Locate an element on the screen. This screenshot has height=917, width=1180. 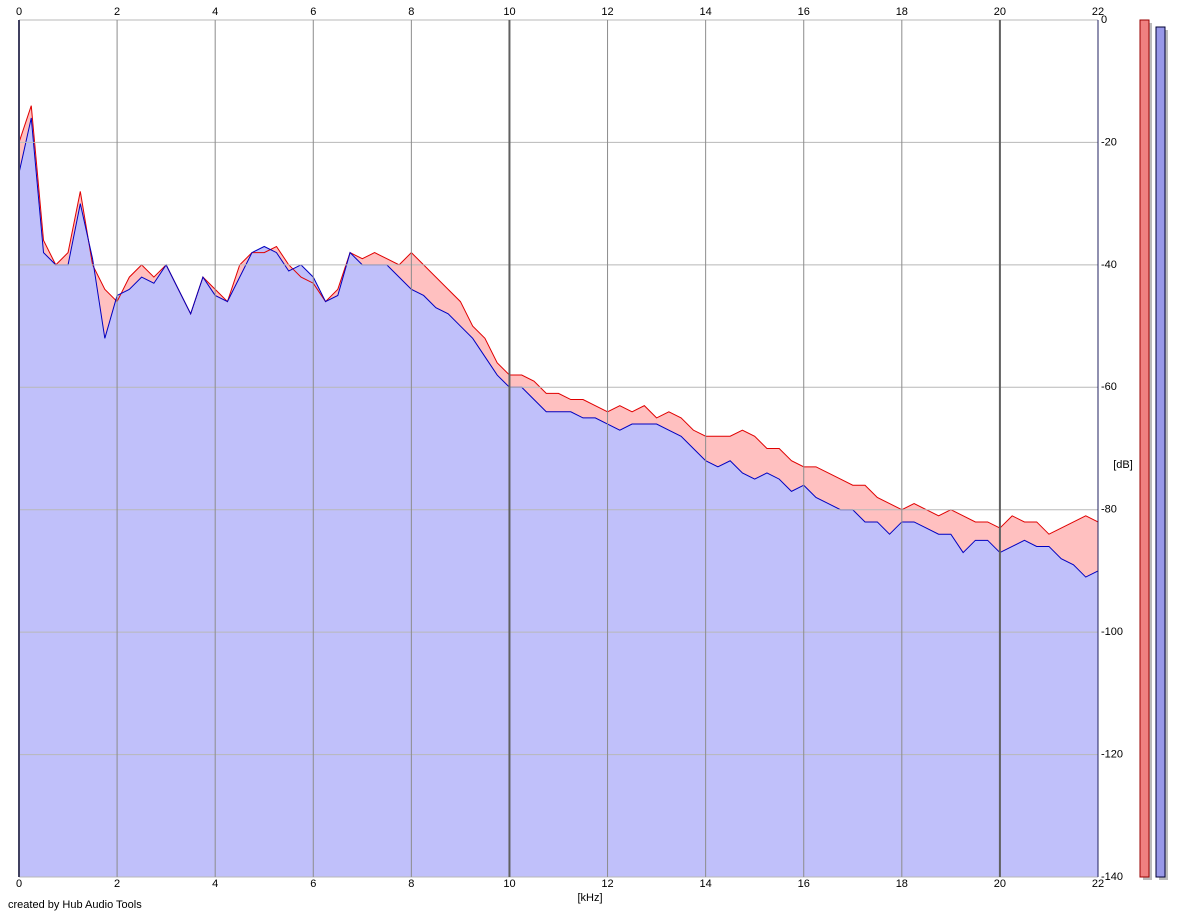
y-tick-label: 0 is located at coordinates (1104, 20).